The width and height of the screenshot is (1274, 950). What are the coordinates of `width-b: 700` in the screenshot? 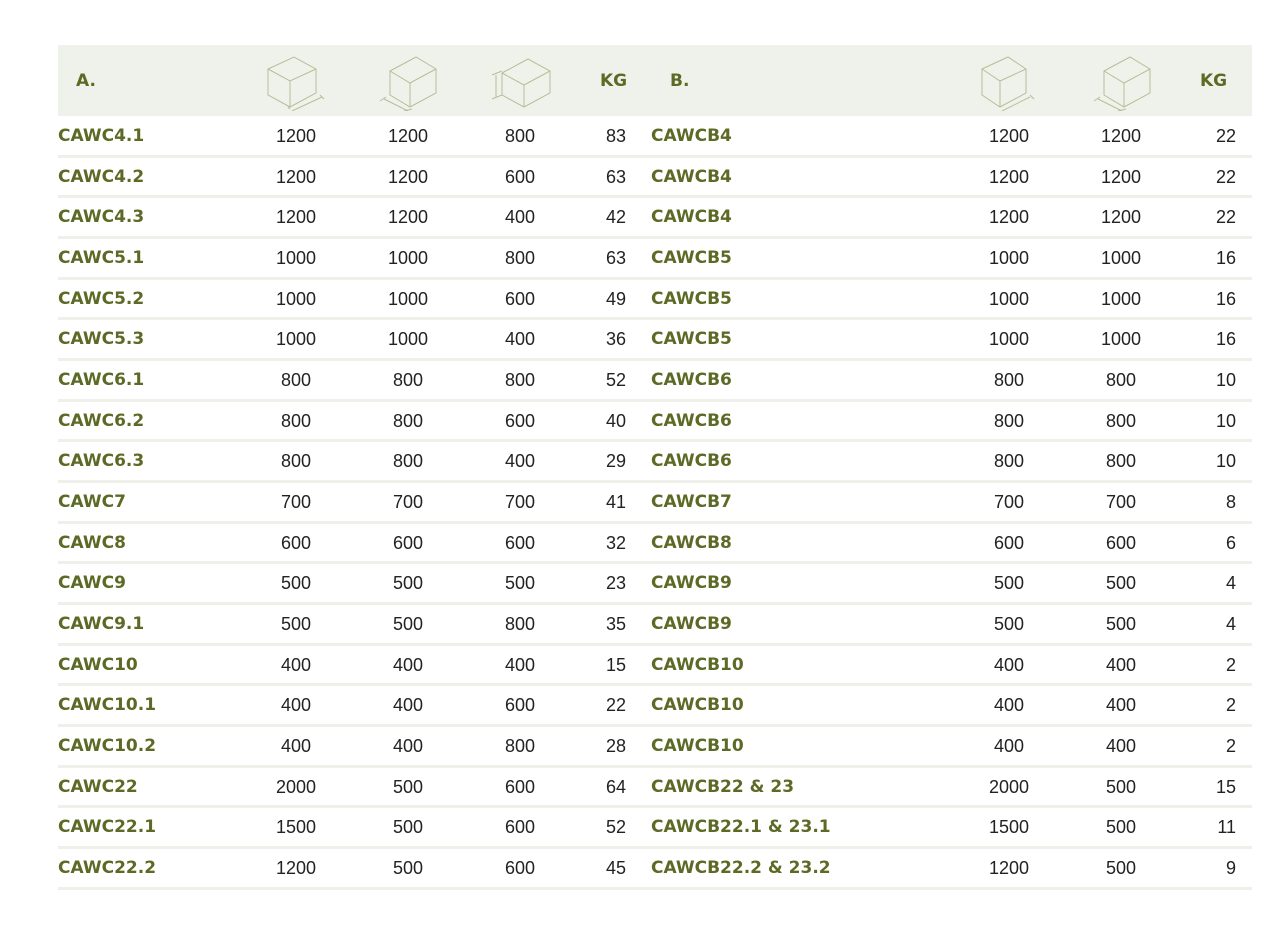 It's located at (1121, 502).